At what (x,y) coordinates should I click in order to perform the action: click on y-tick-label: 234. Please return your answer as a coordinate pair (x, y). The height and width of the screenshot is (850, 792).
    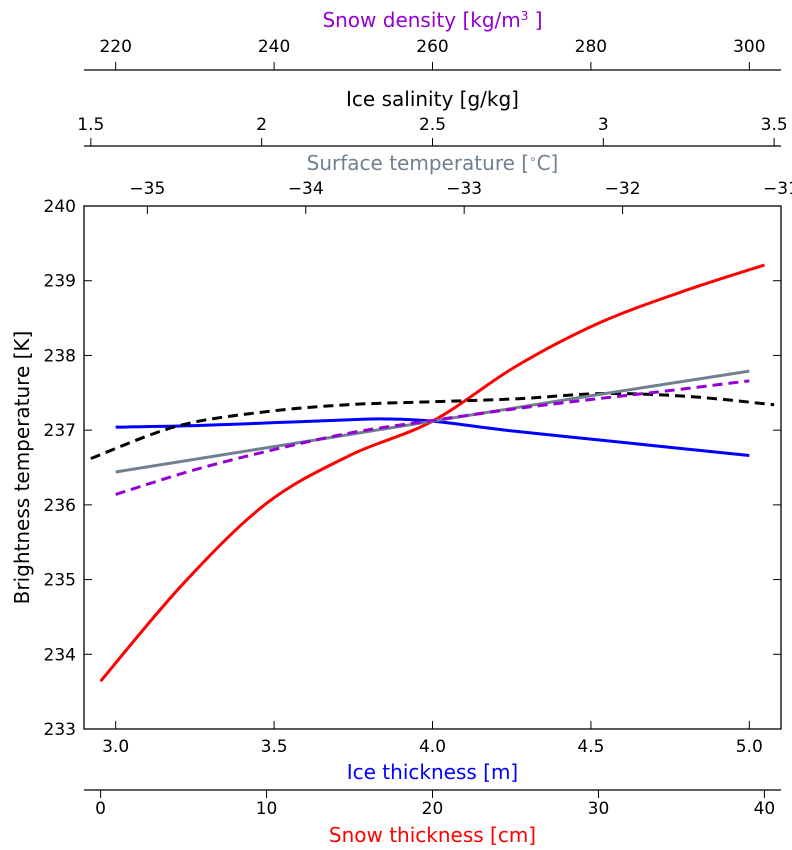
    Looking at the image, I should click on (60, 655).